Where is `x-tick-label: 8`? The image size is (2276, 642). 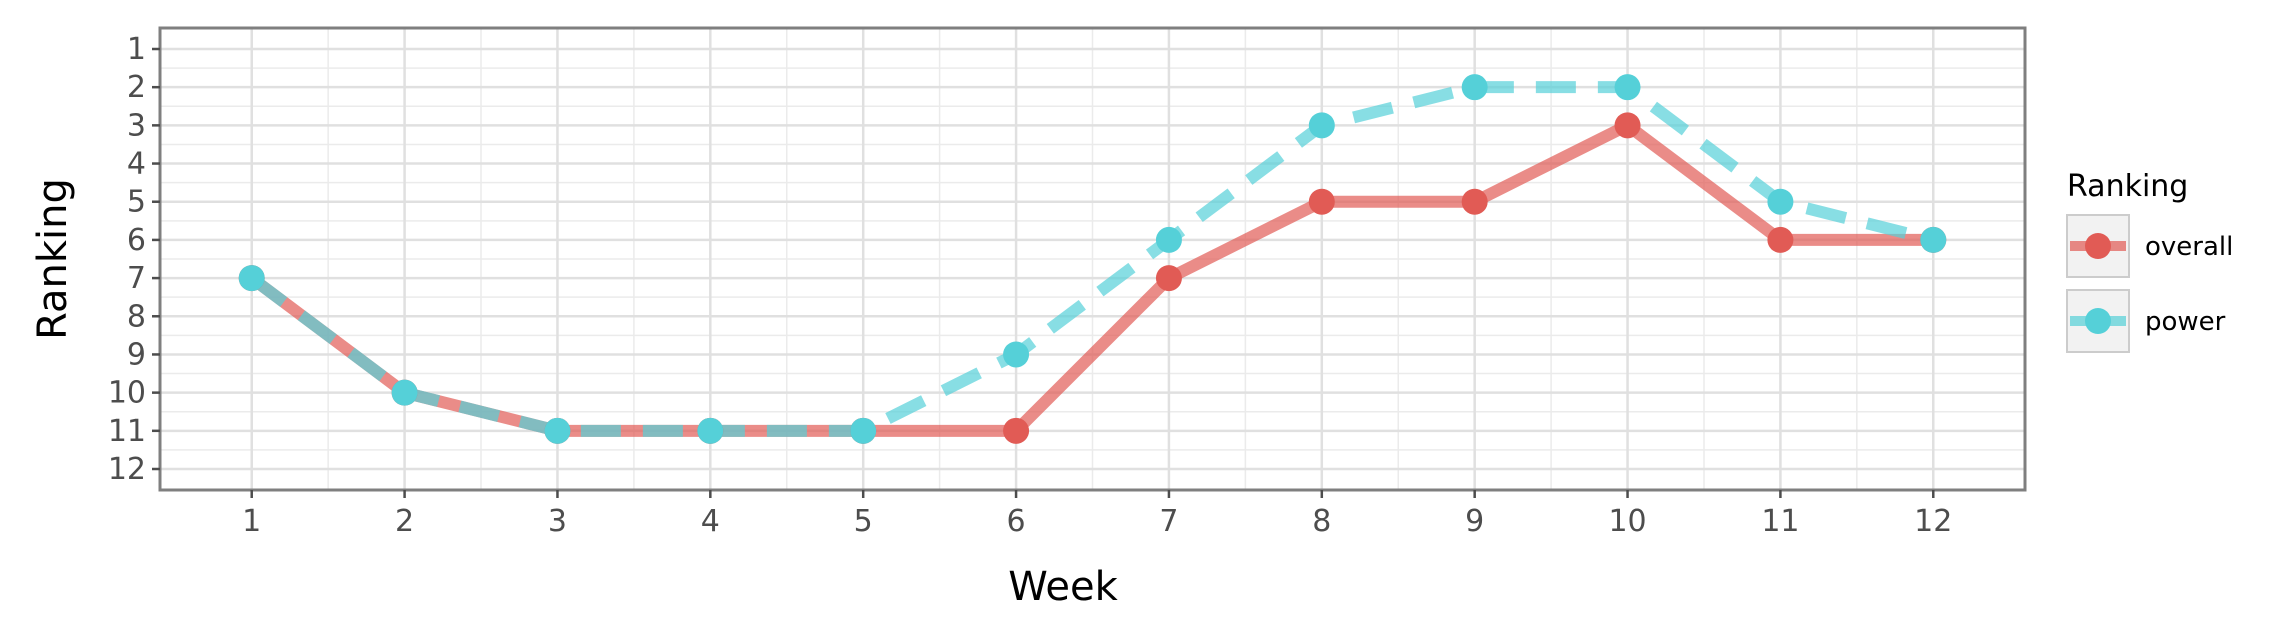
x-tick-label: 8 is located at coordinates (1321, 521).